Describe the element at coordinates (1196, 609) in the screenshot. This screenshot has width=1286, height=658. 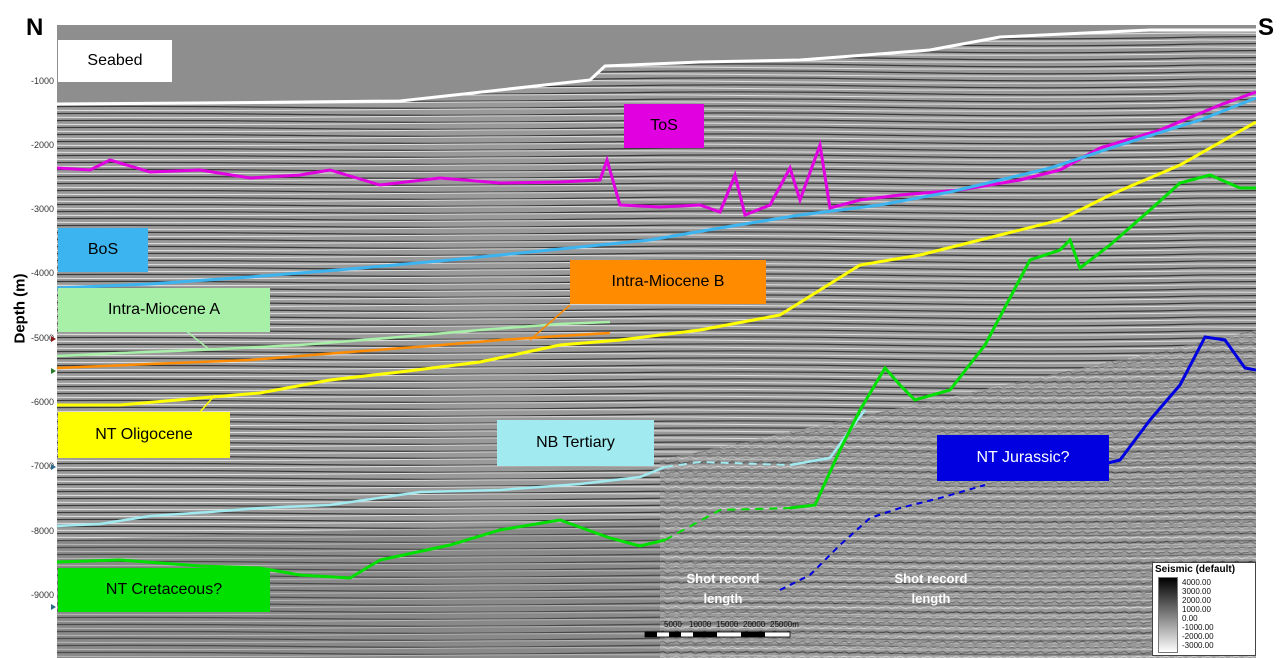
I see `legend-value: 1000.00` at that location.